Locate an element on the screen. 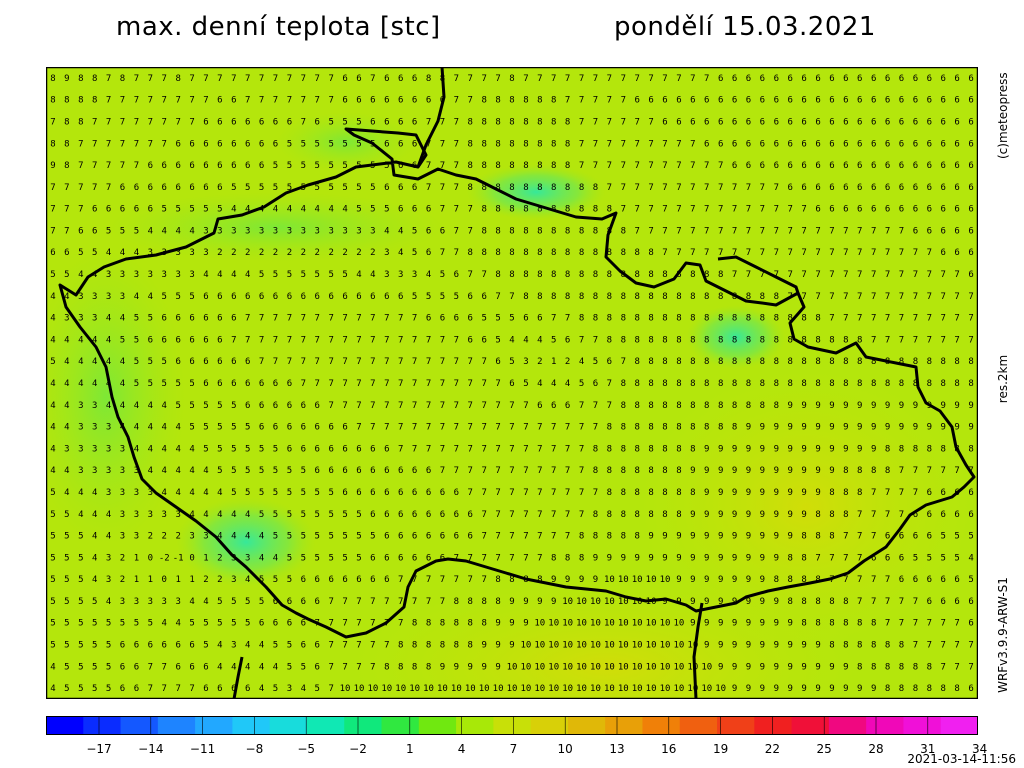 The image size is (1024, 768). colorbar-frame is located at coordinates (512, 725).